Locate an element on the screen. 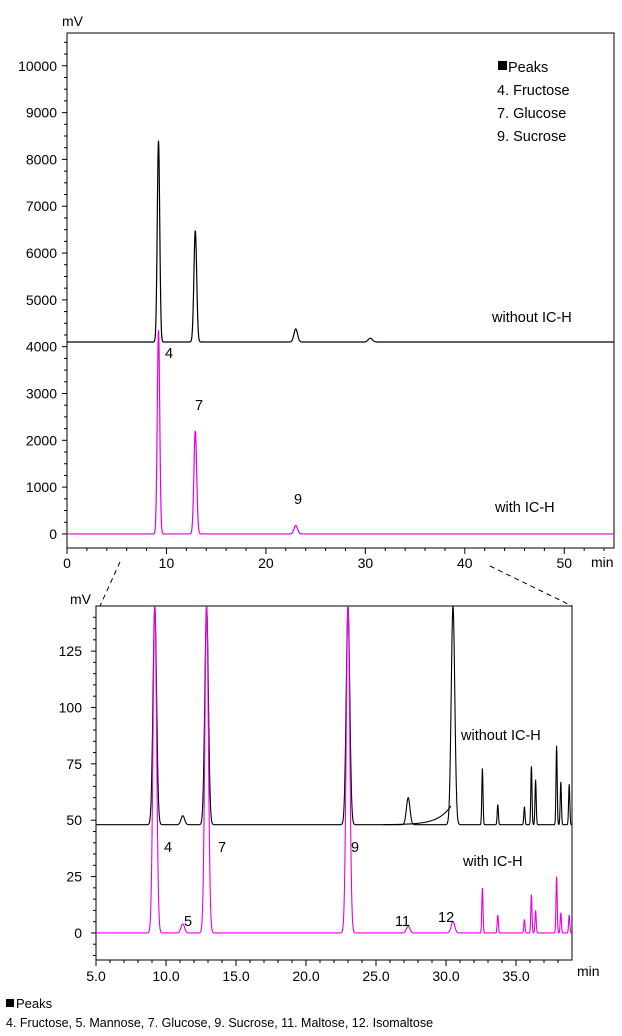 The image size is (622, 1036). zoom-connector-left is located at coordinates (110, 584).